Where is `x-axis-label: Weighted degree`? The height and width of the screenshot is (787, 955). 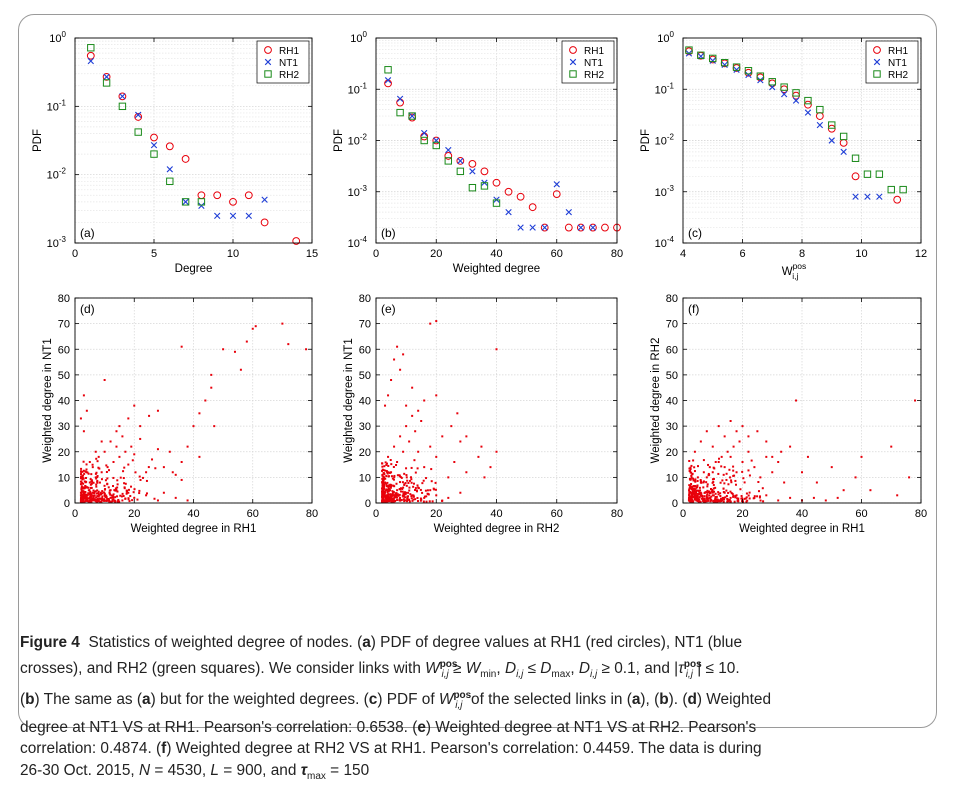 x-axis-label: Weighted degree is located at coordinates (496, 269).